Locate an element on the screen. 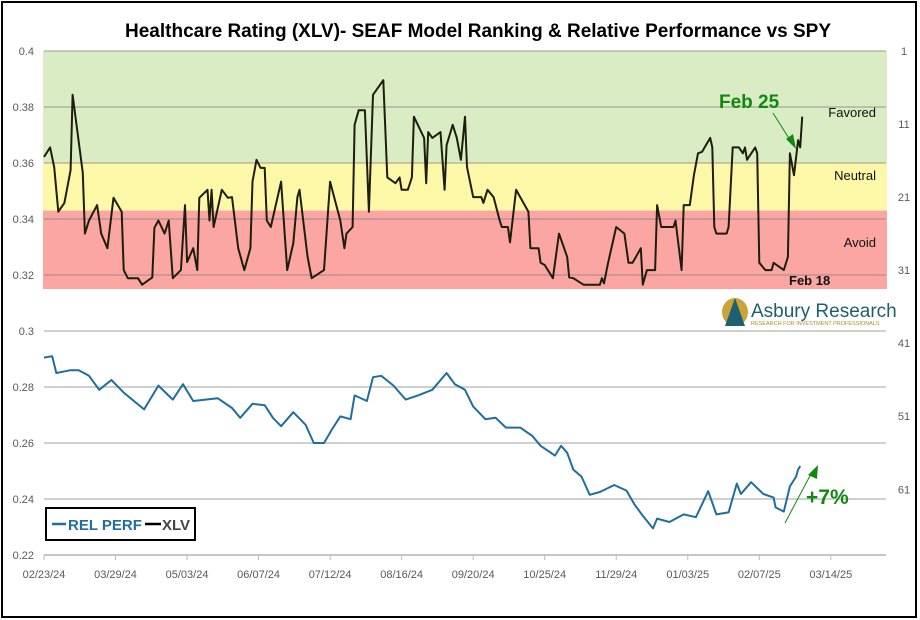 The width and height of the screenshot is (920, 620). left-tick-label: 0.3 is located at coordinates (26, 332).